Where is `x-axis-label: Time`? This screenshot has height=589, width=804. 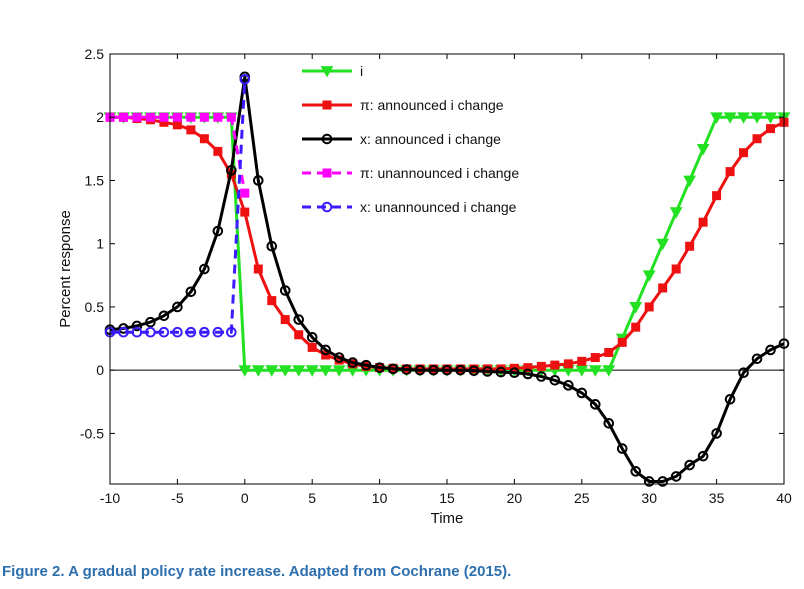
x-axis-label: Time is located at coordinates (447, 518).